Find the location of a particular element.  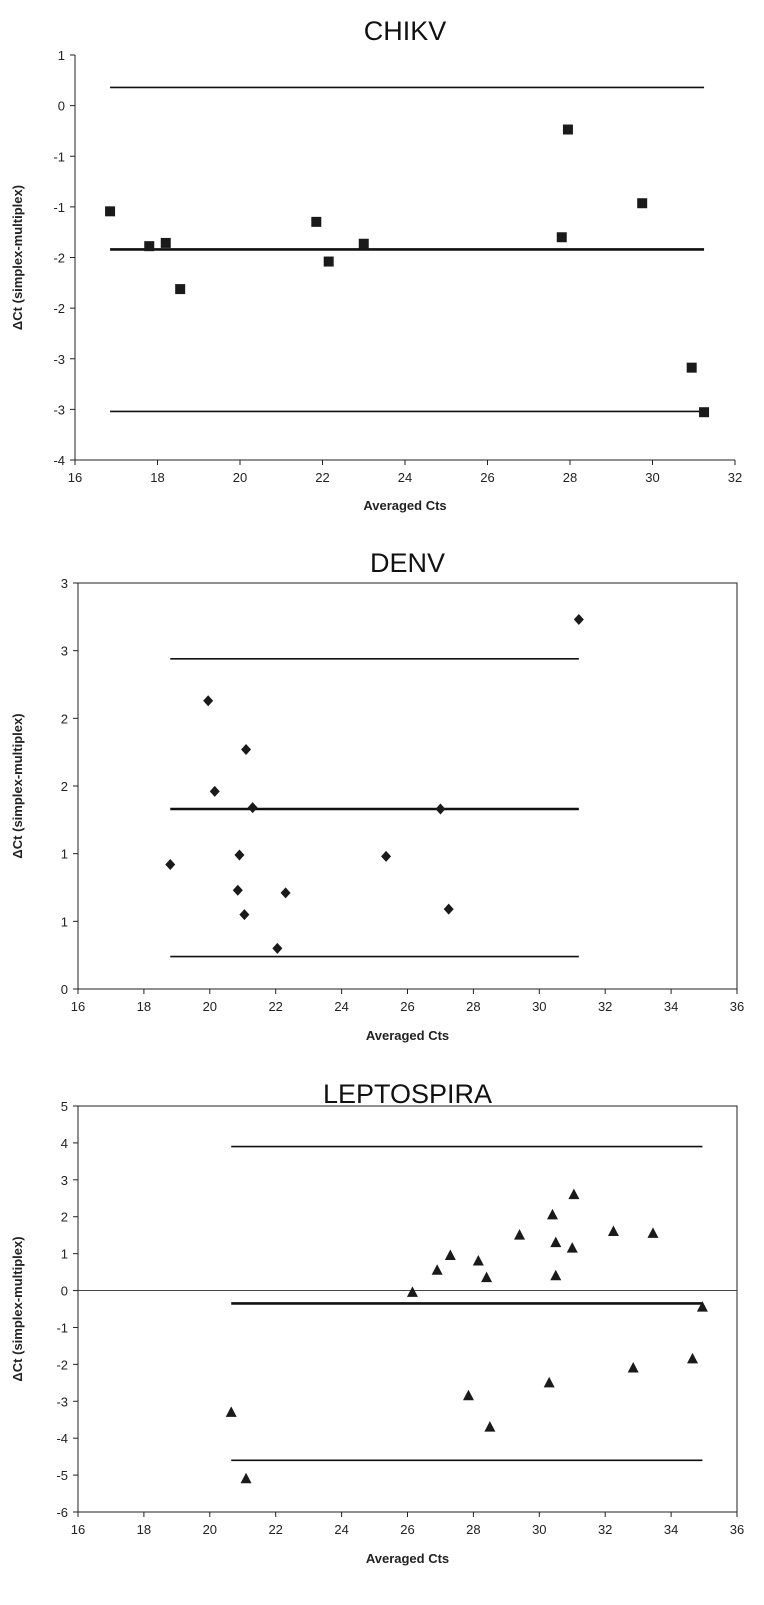

chart-title: DENV is located at coordinates (407, 563).